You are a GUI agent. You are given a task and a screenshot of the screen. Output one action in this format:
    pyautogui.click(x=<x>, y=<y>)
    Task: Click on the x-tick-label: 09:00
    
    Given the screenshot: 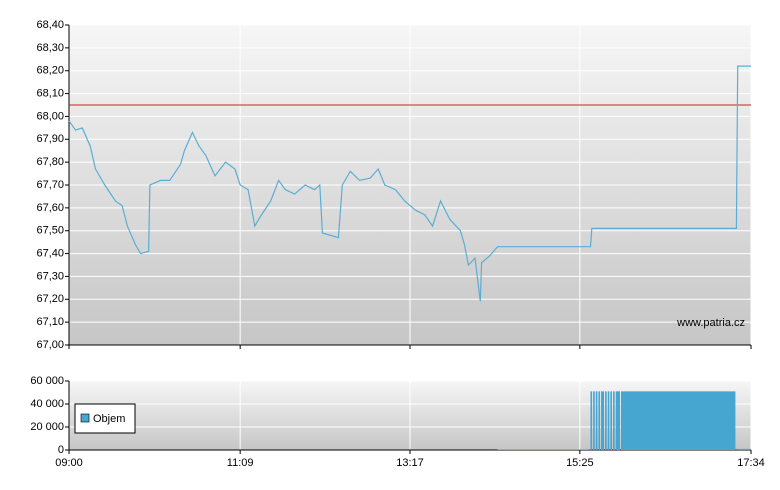 What is the action you would take?
    pyautogui.click(x=69, y=463)
    